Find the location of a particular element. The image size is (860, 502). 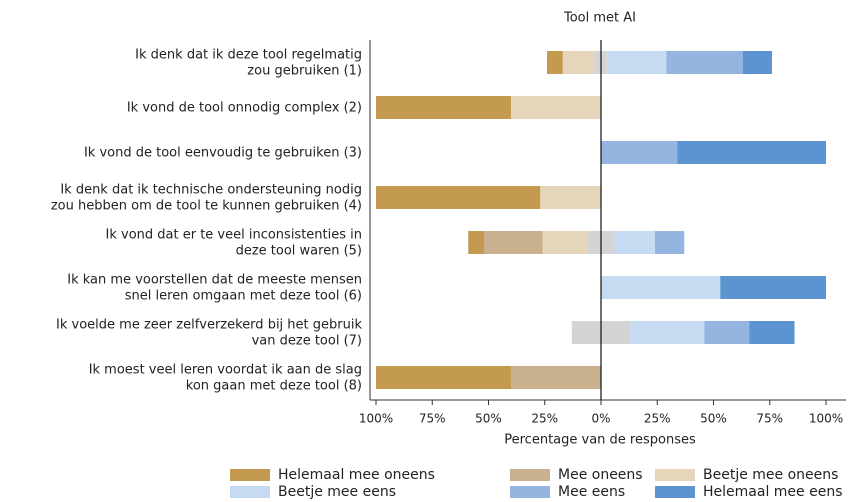

legend-label: Helemaal mee eens is located at coordinates (773, 492).